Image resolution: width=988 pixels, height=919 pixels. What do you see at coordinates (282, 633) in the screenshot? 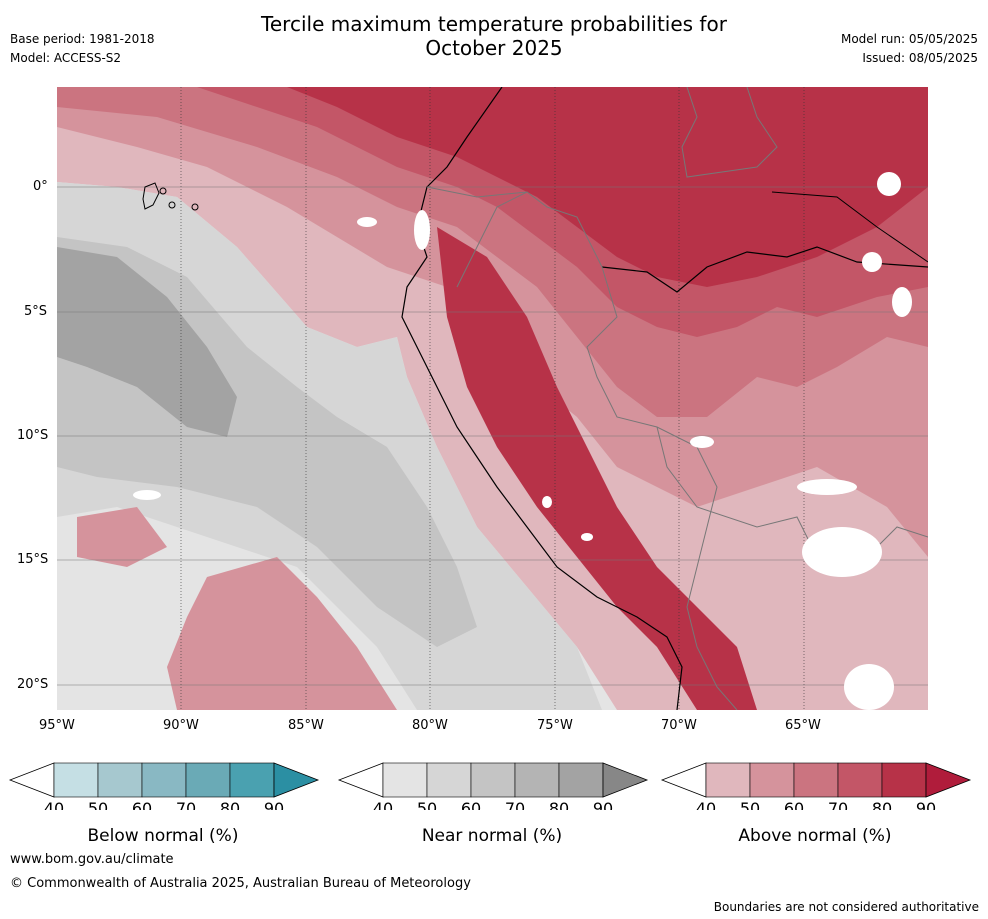
I see `southwest-above-normal-zone` at bounding box center [282, 633].